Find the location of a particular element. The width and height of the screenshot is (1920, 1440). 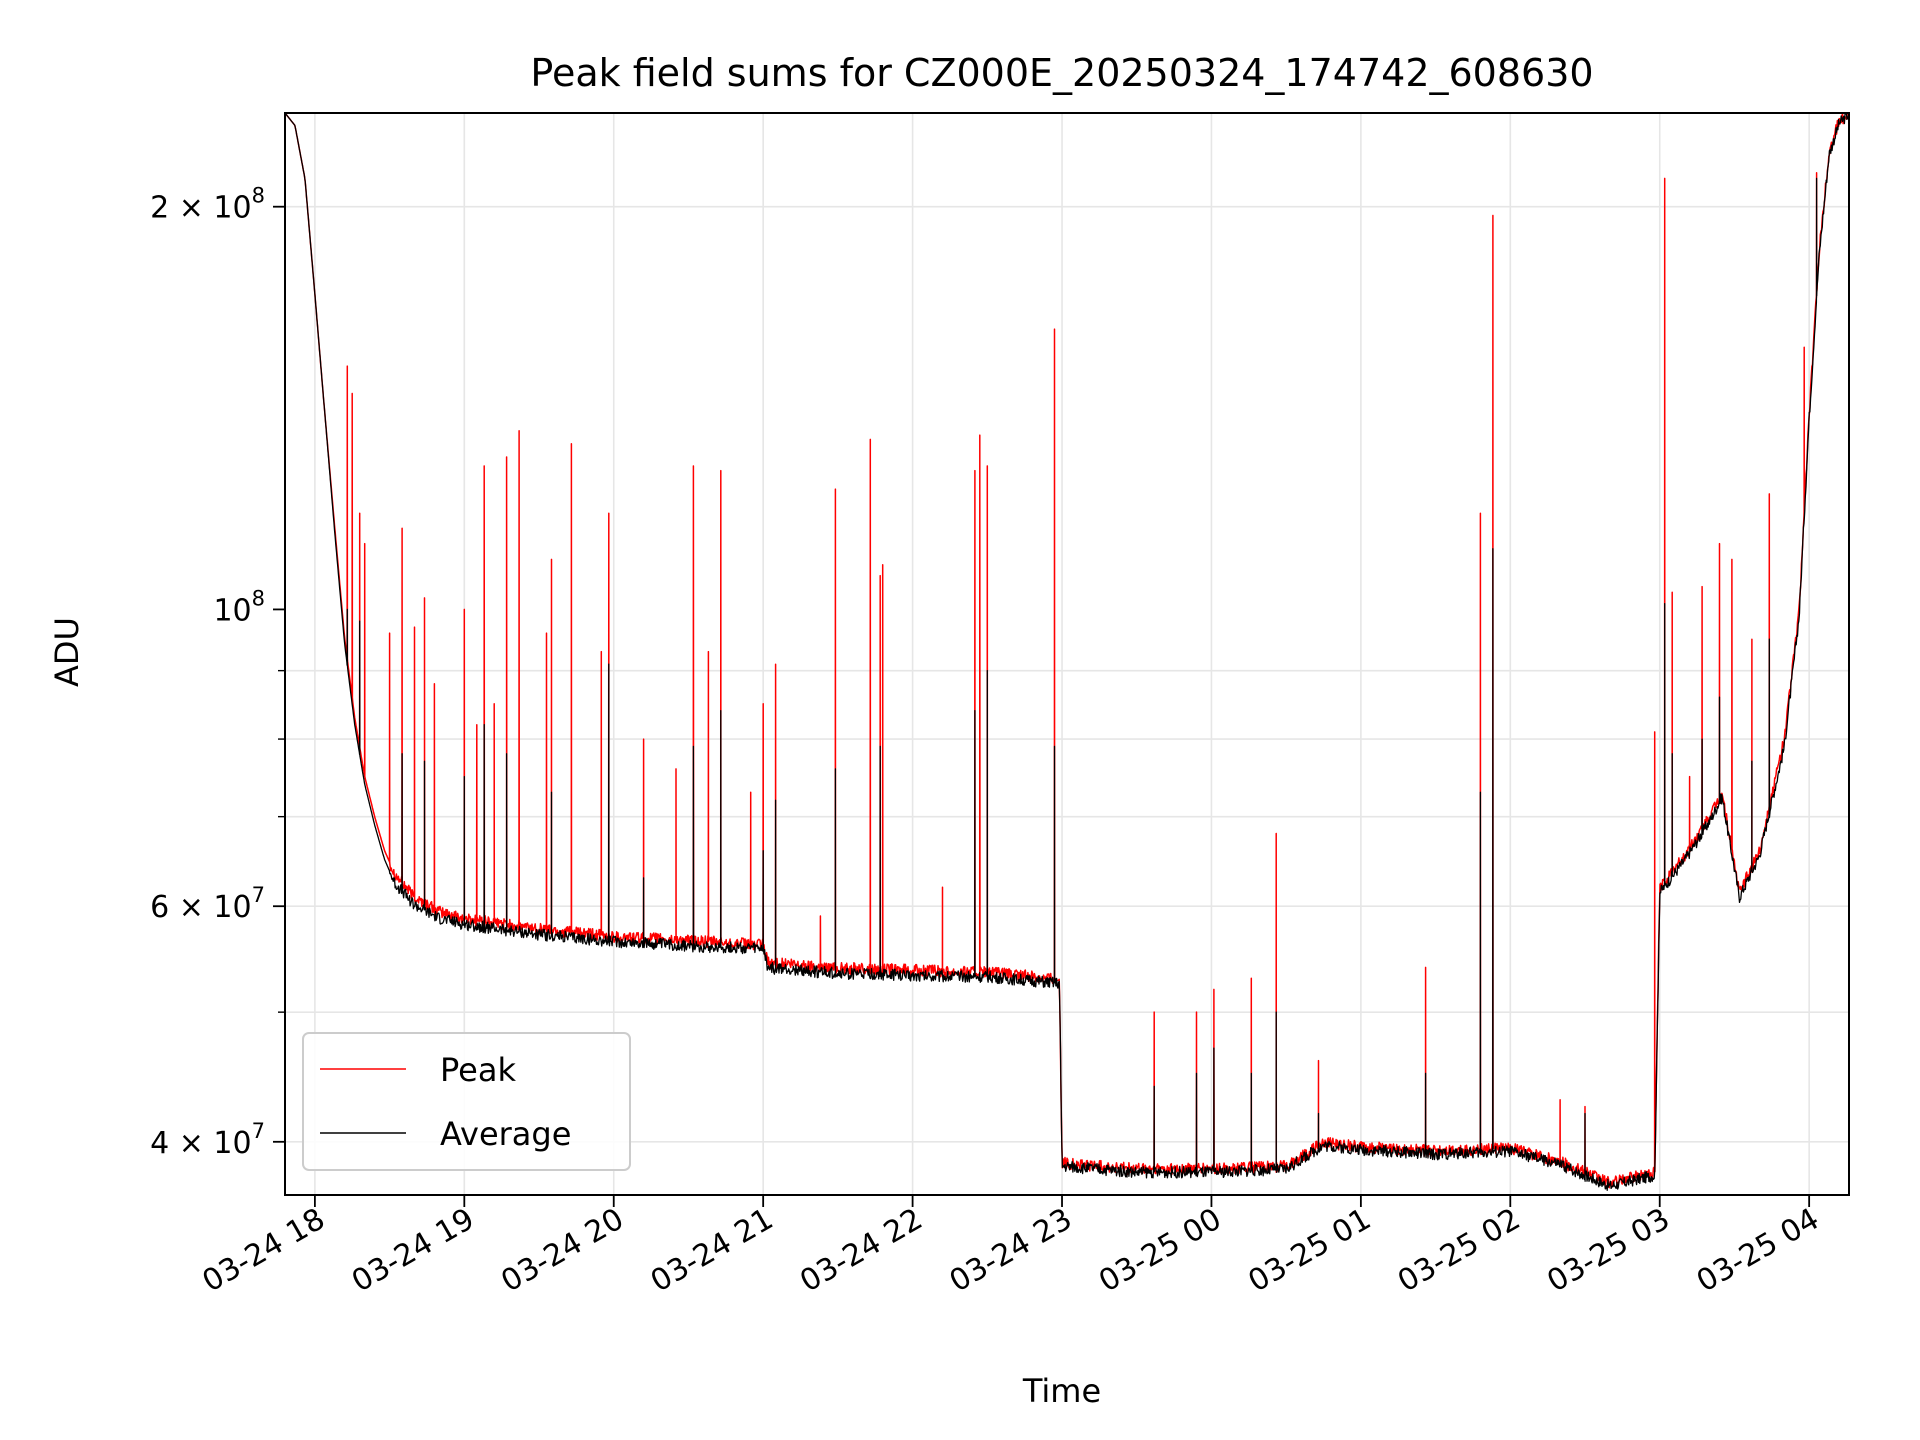

y-tick-label: 6 × 107 is located at coordinates (207, 904).